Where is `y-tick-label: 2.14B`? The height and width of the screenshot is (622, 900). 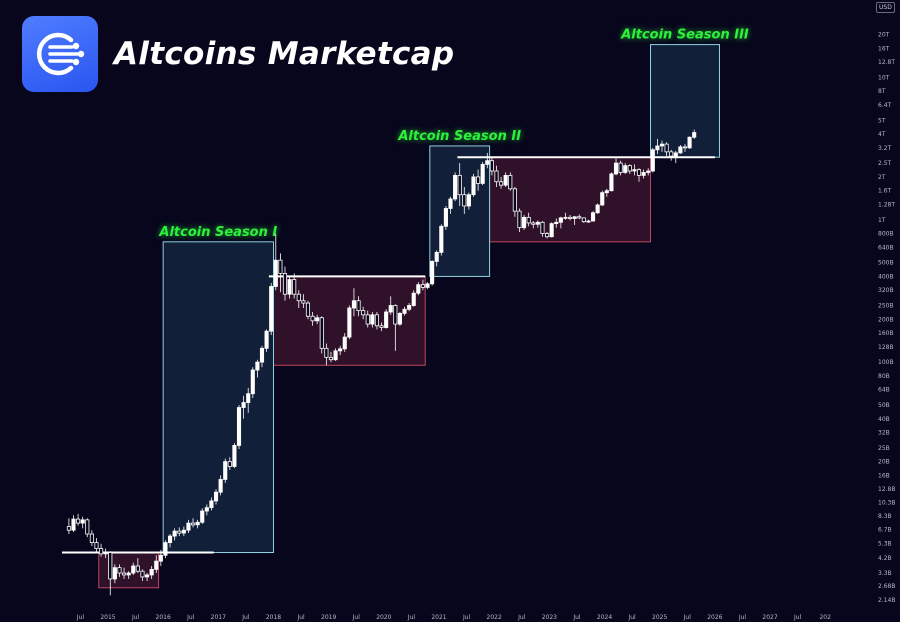
y-tick-label: 2.14B is located at coordinates (886, 600).